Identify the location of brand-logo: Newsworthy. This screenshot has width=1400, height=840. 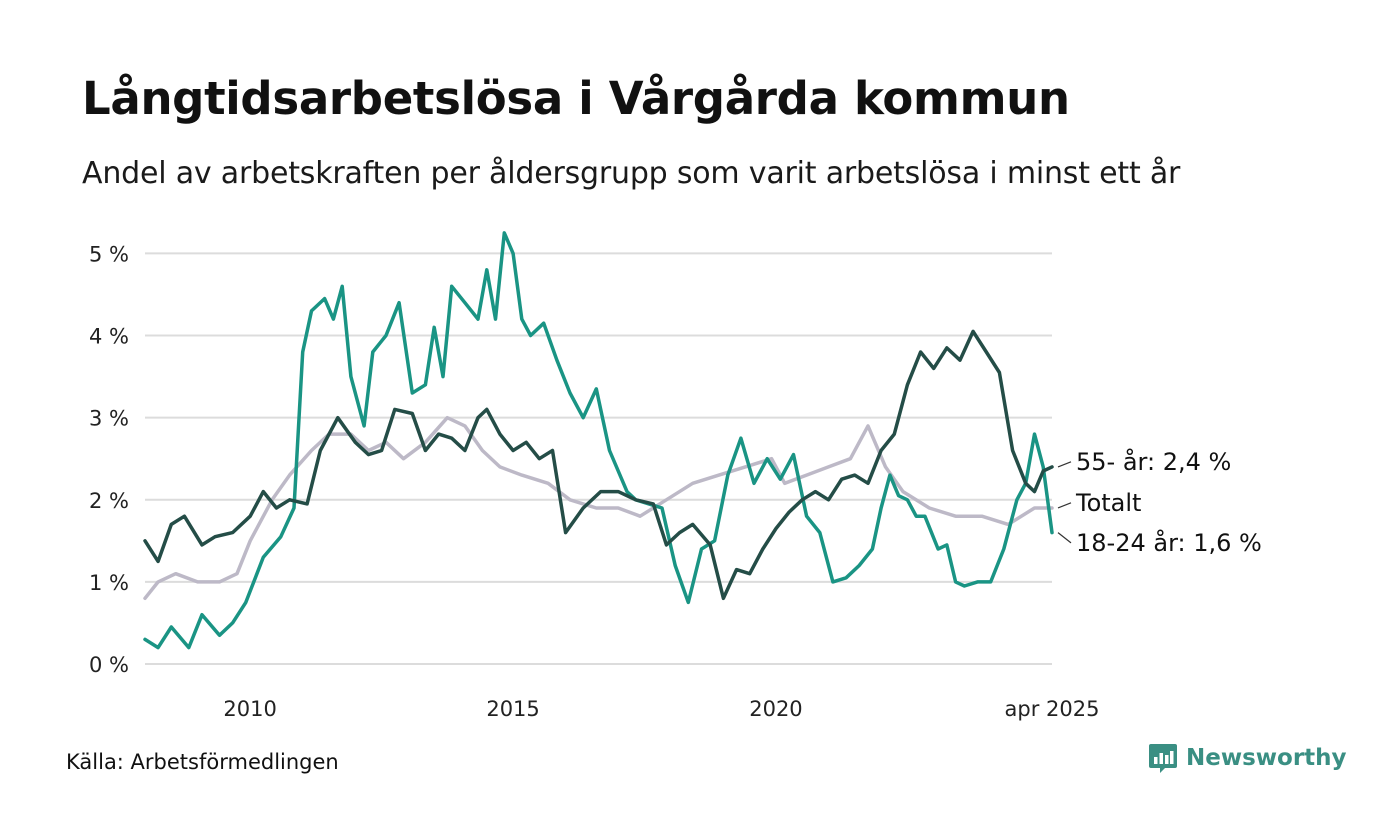
(1247, 758).